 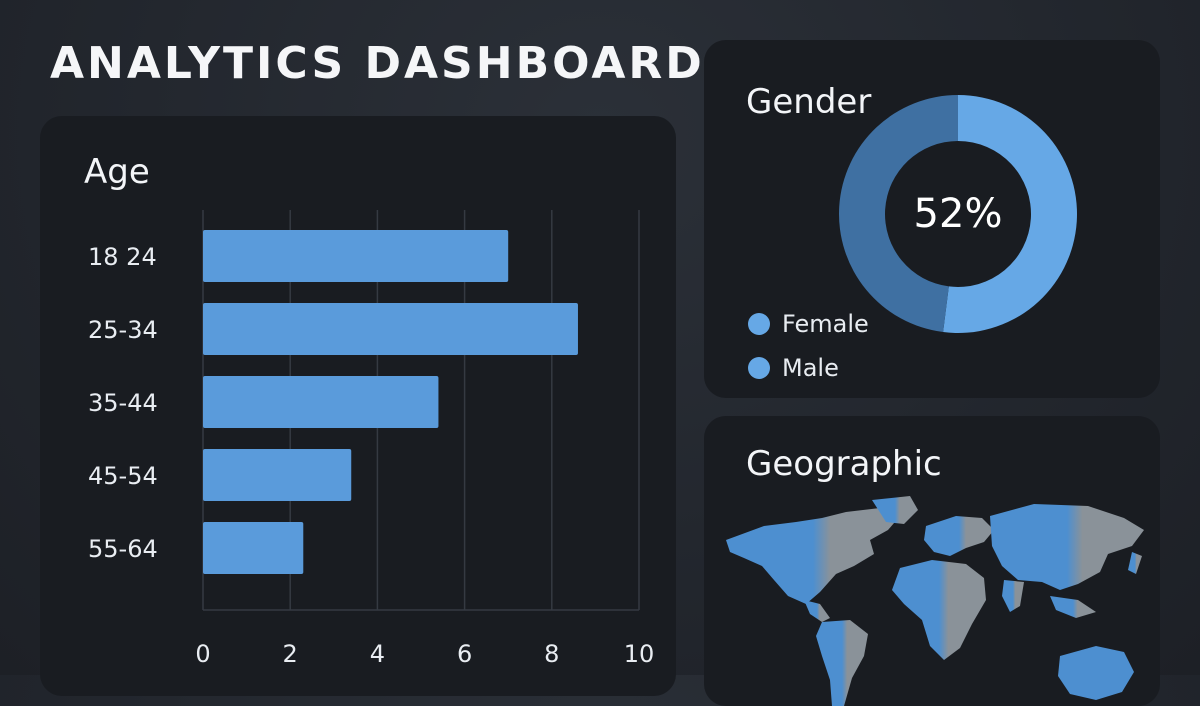 I want to click on map-greenland, so click(x=895, y=510).